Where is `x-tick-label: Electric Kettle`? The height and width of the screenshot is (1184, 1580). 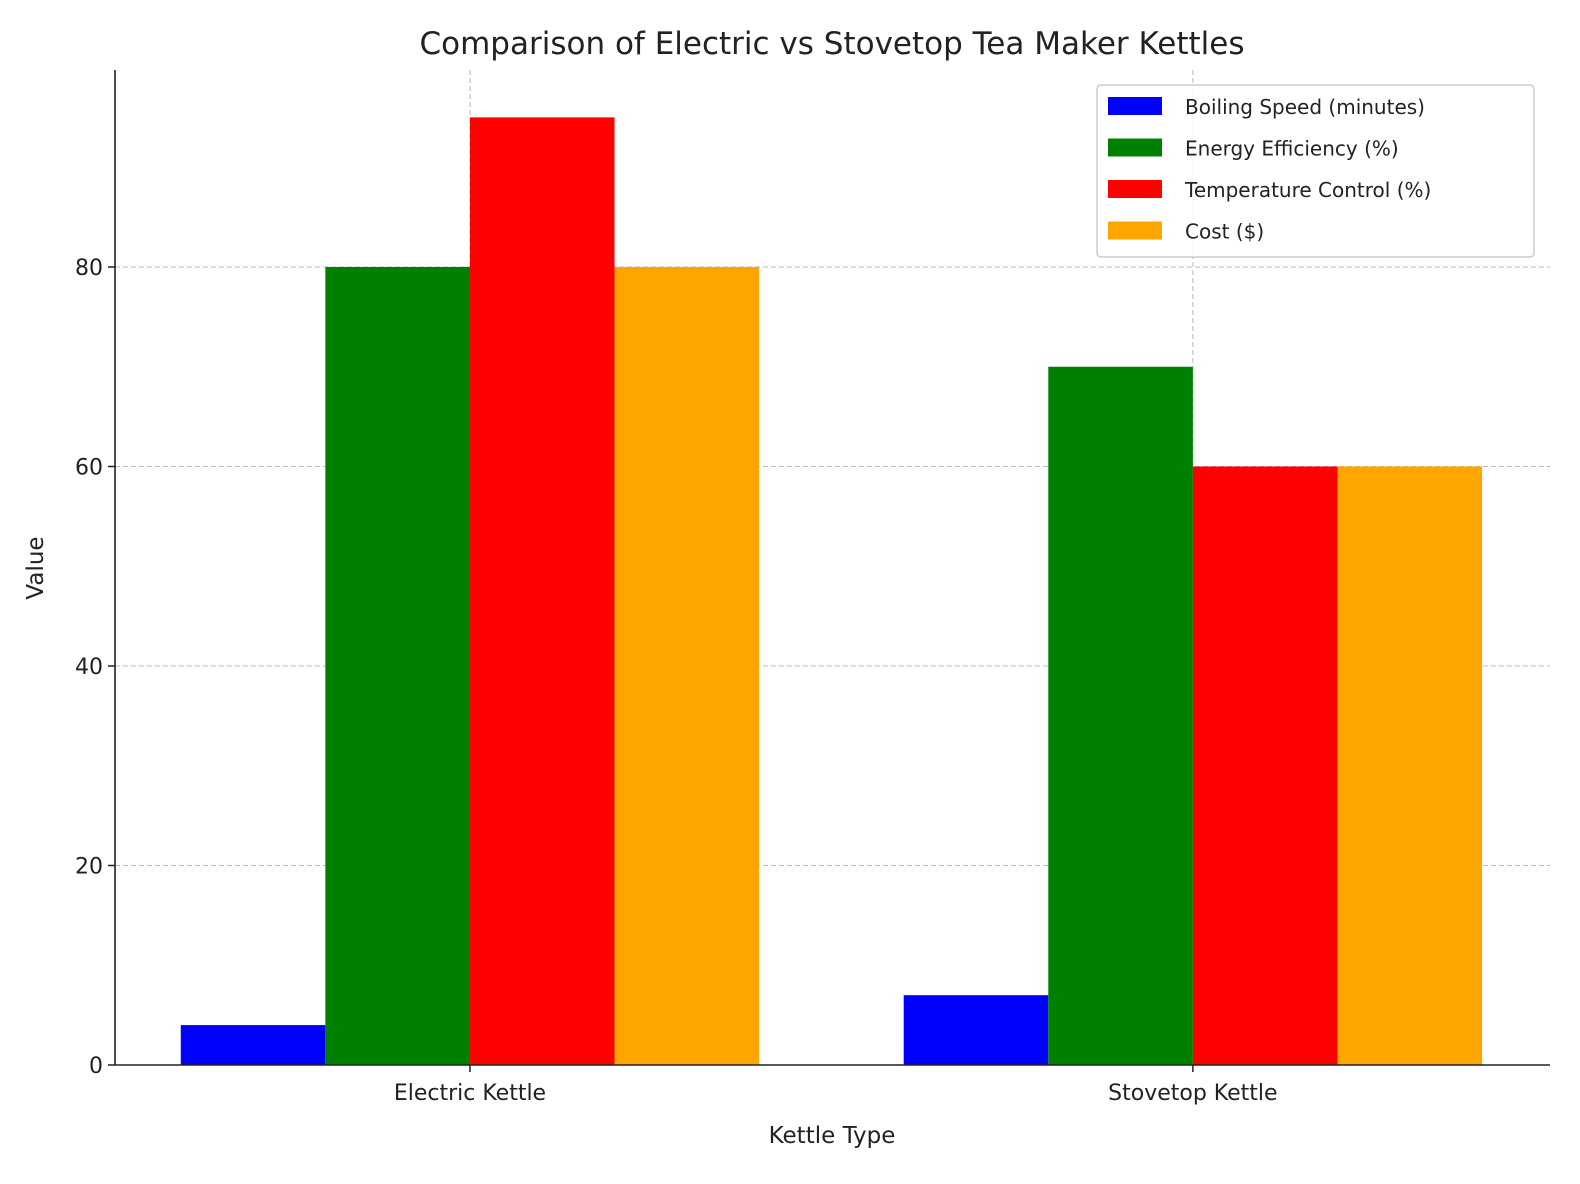 x-tick-label: Electric Kettle is located at coordinates (470, 1093).